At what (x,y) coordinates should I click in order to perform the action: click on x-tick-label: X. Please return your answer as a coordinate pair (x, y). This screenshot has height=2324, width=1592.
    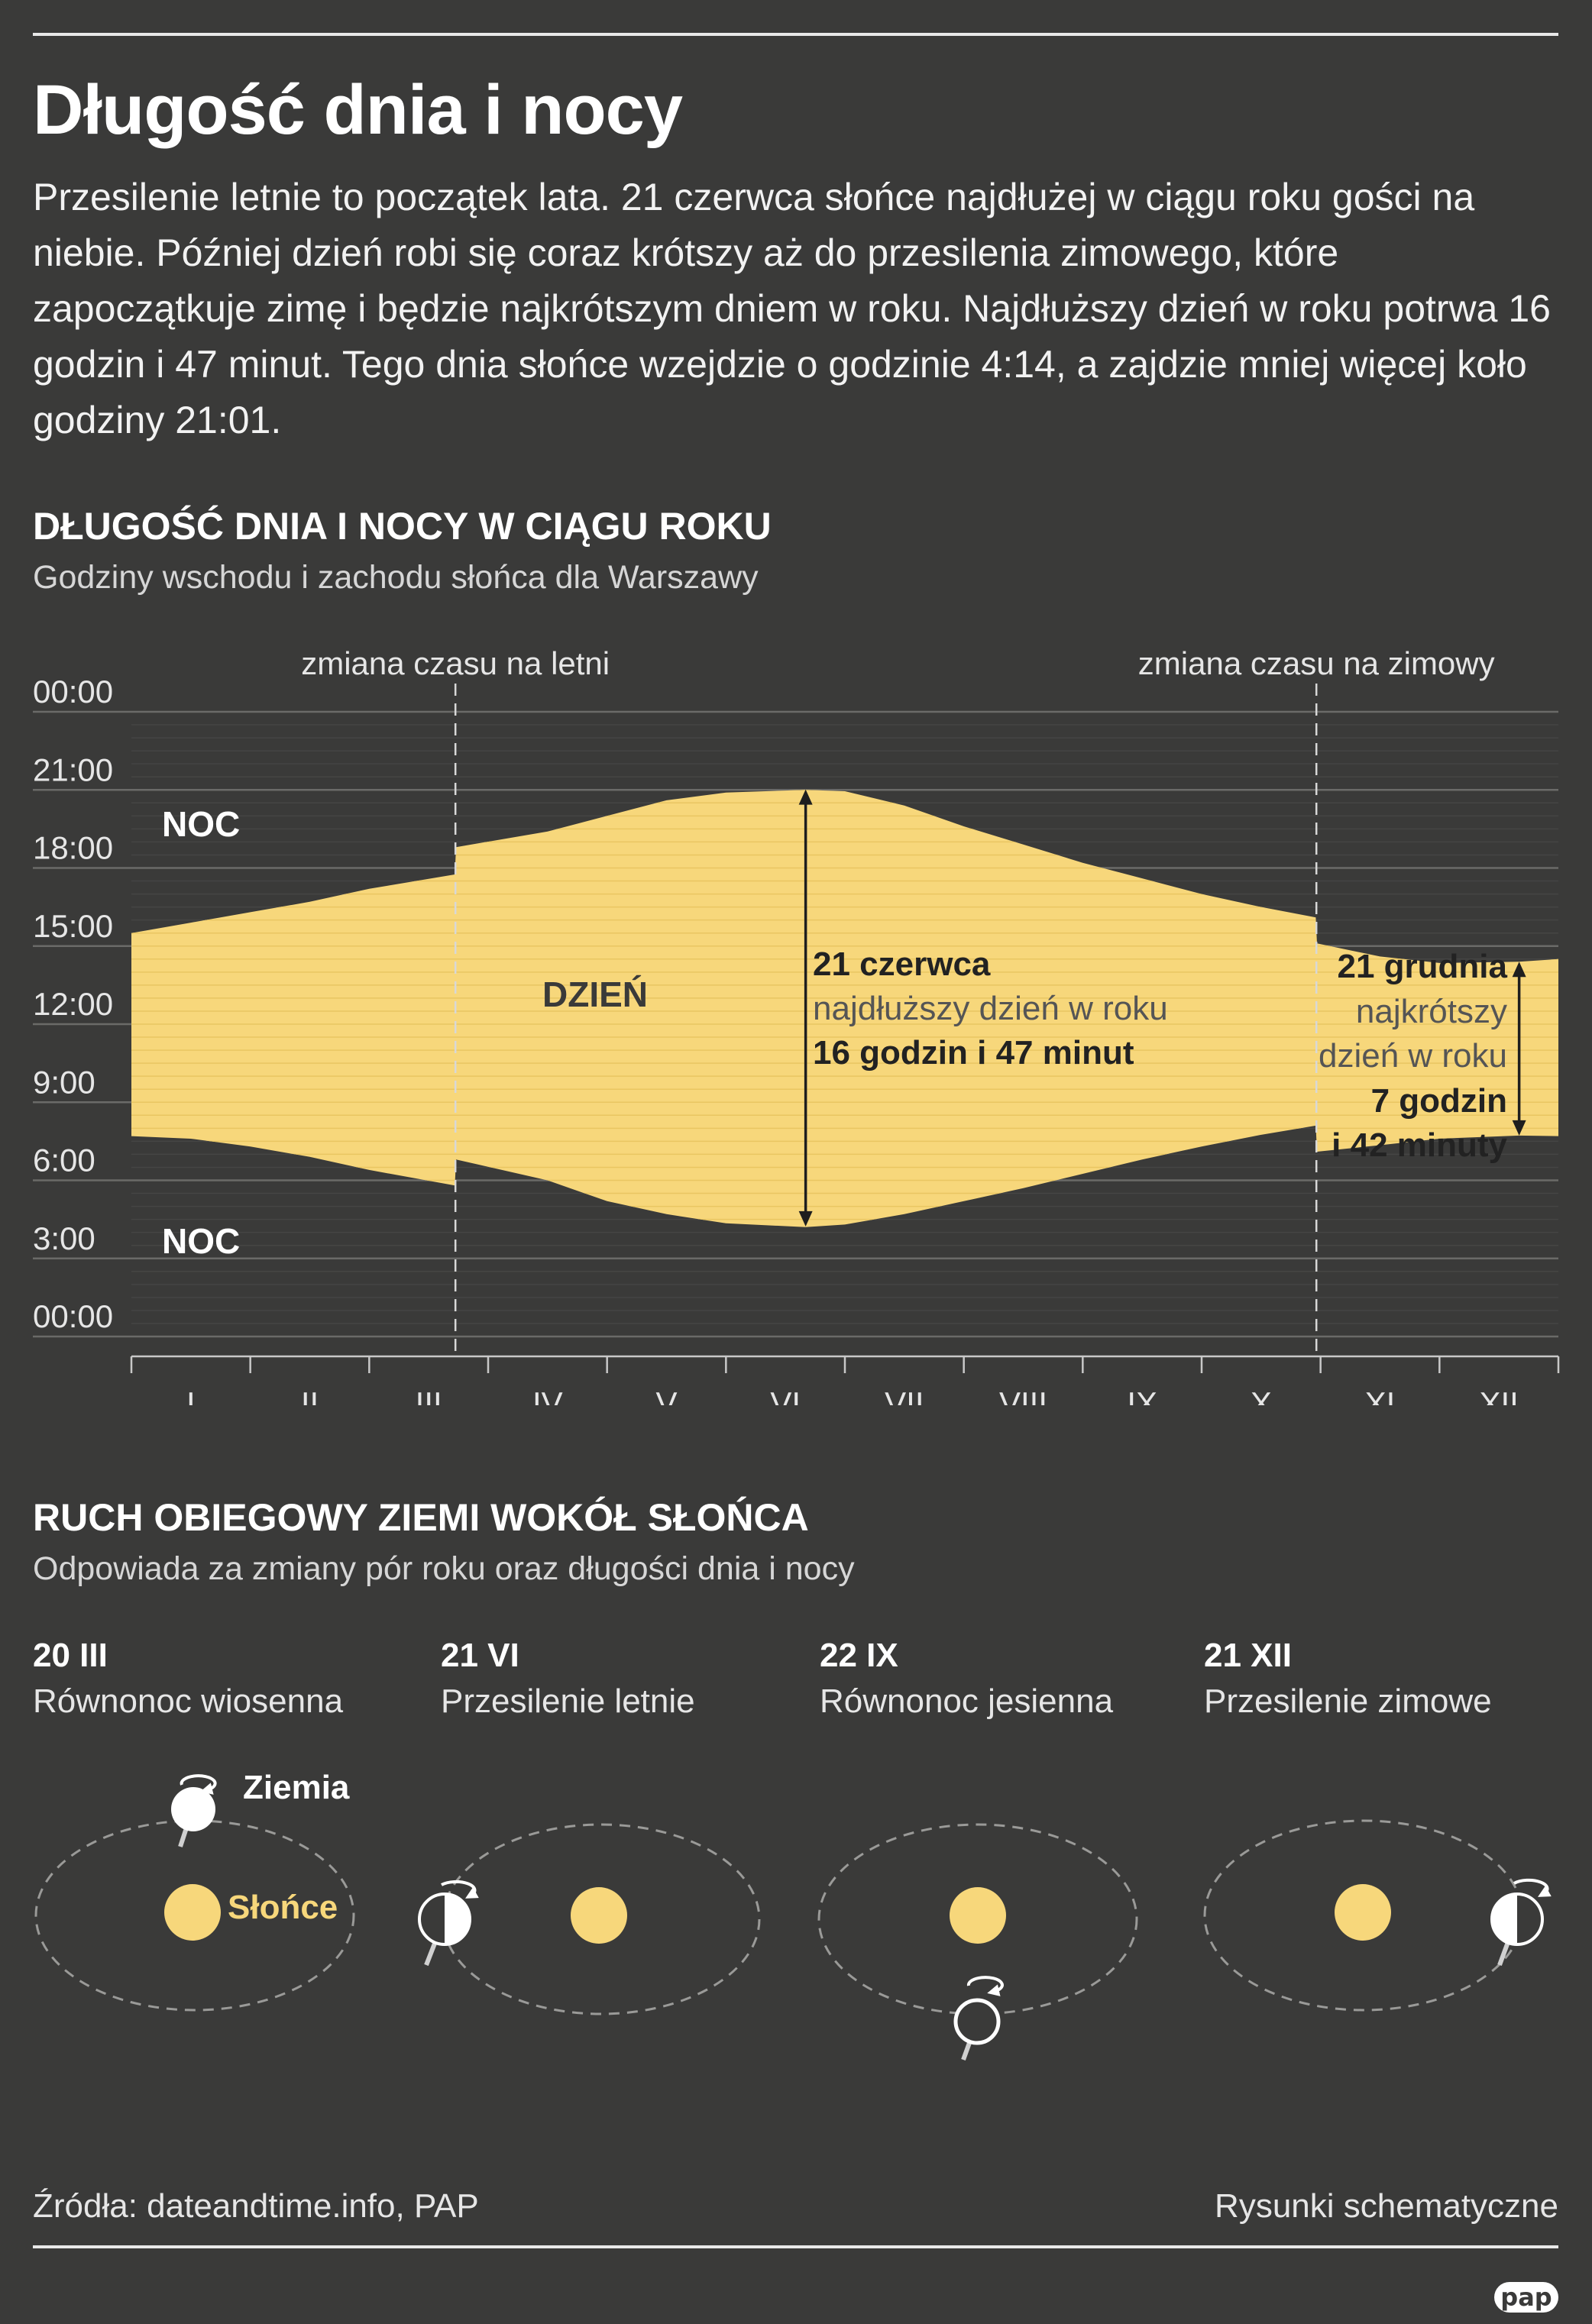
    Looking at the image, I should click on (1261, 1395).